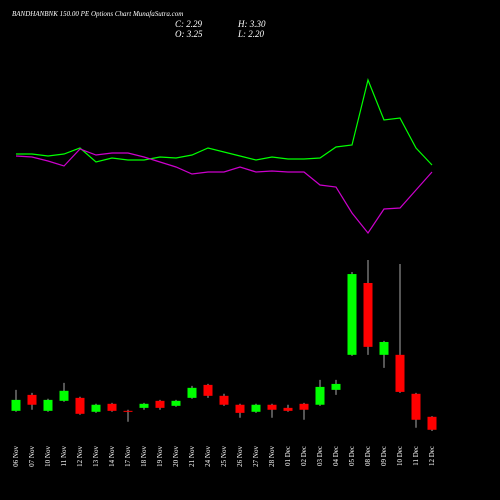  What do you see at coordinates (80, 456) in the screenshot?
I see `x-tick-label: 12 Nov` at bounding box center [80, 456].